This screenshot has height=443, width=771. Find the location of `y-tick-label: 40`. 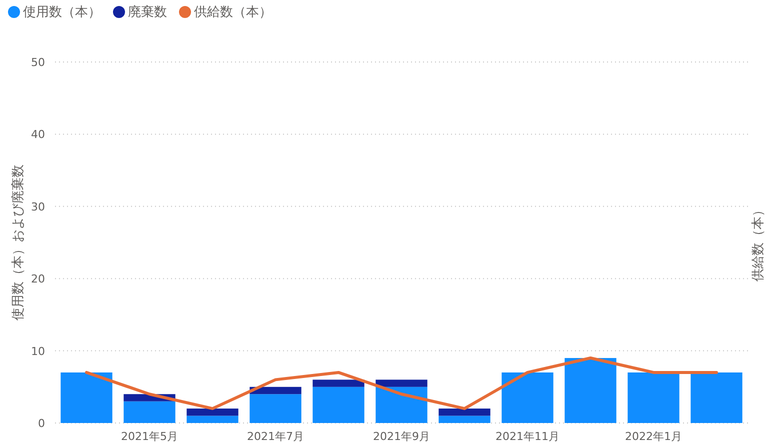

y-tick-label: 40 is located at coordinates (38, 135).